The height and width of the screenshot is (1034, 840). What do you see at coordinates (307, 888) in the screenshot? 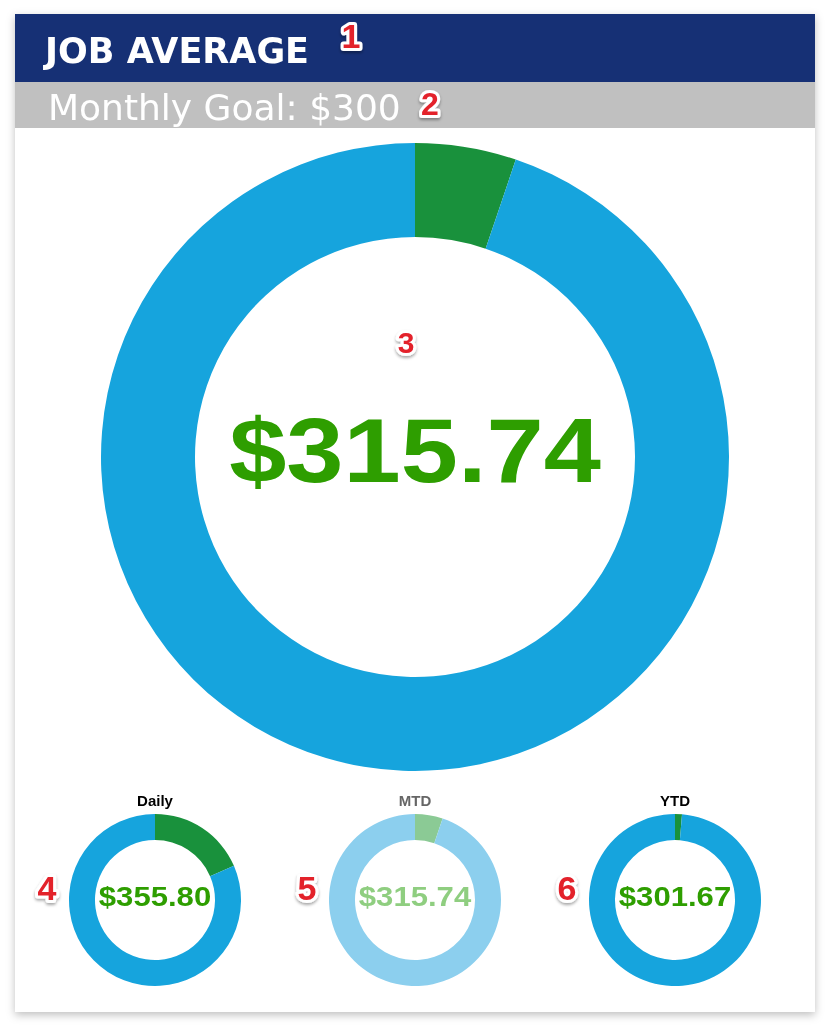
I see `text: 5` at bounding box center [307, 888].